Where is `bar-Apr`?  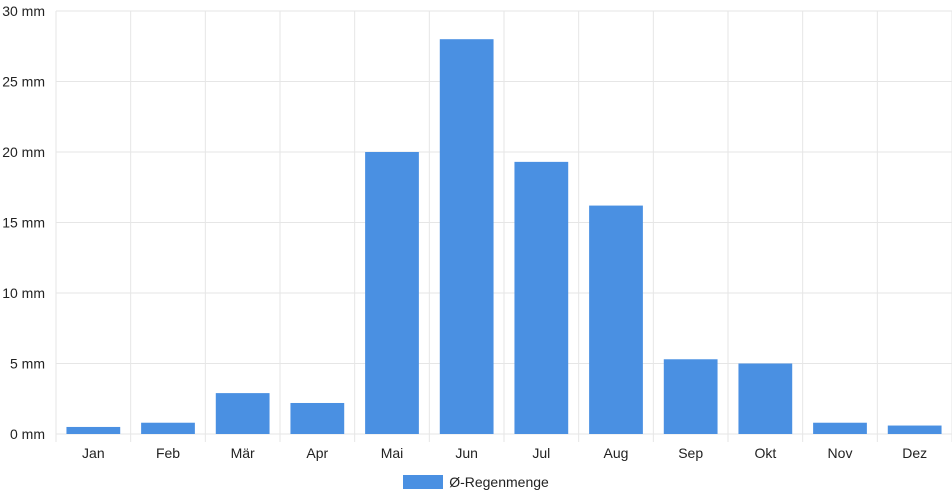 bar-Apr is located at coordinates (317, 418).